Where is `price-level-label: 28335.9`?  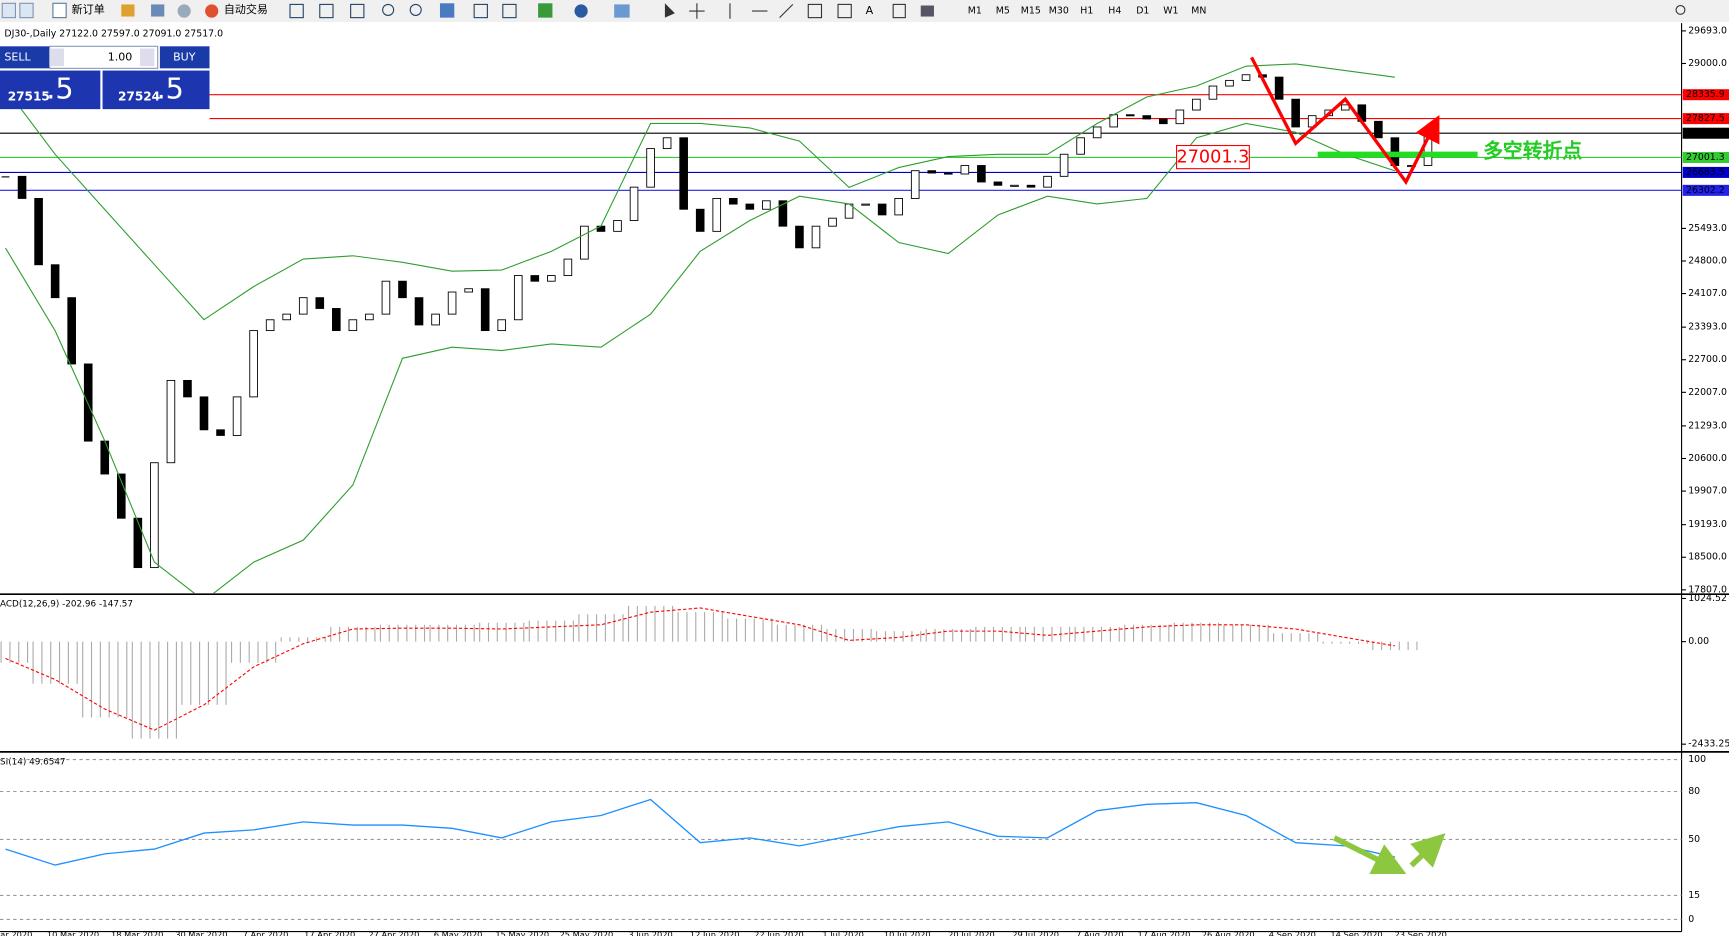
price-level-label: 28335.9 is located at coordinates (1705, 94).